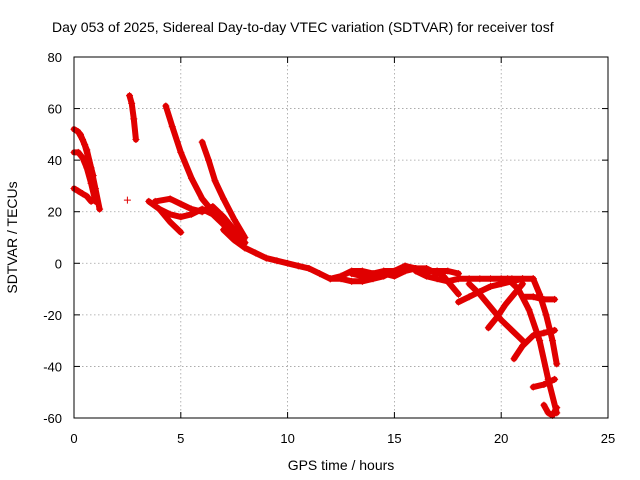  I want to click on x-tick-label: 25, so click(608, 438).